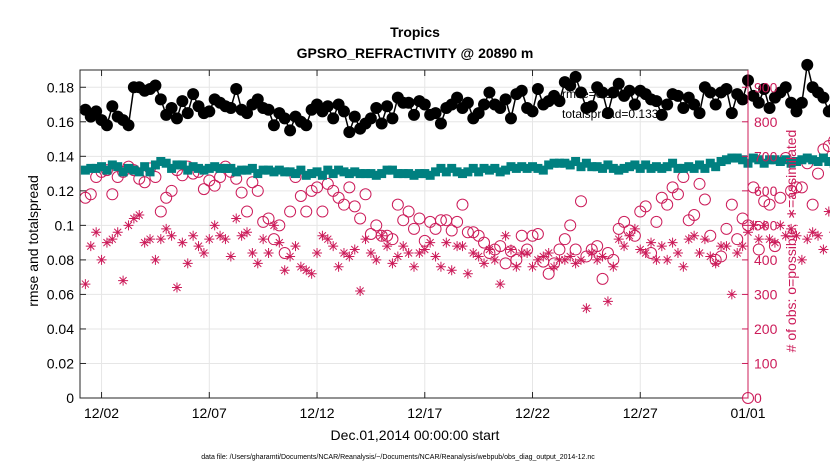  Describe the element at coordinates (748, 398) in the screenshot. I see `zero-obs-marker` at that location.